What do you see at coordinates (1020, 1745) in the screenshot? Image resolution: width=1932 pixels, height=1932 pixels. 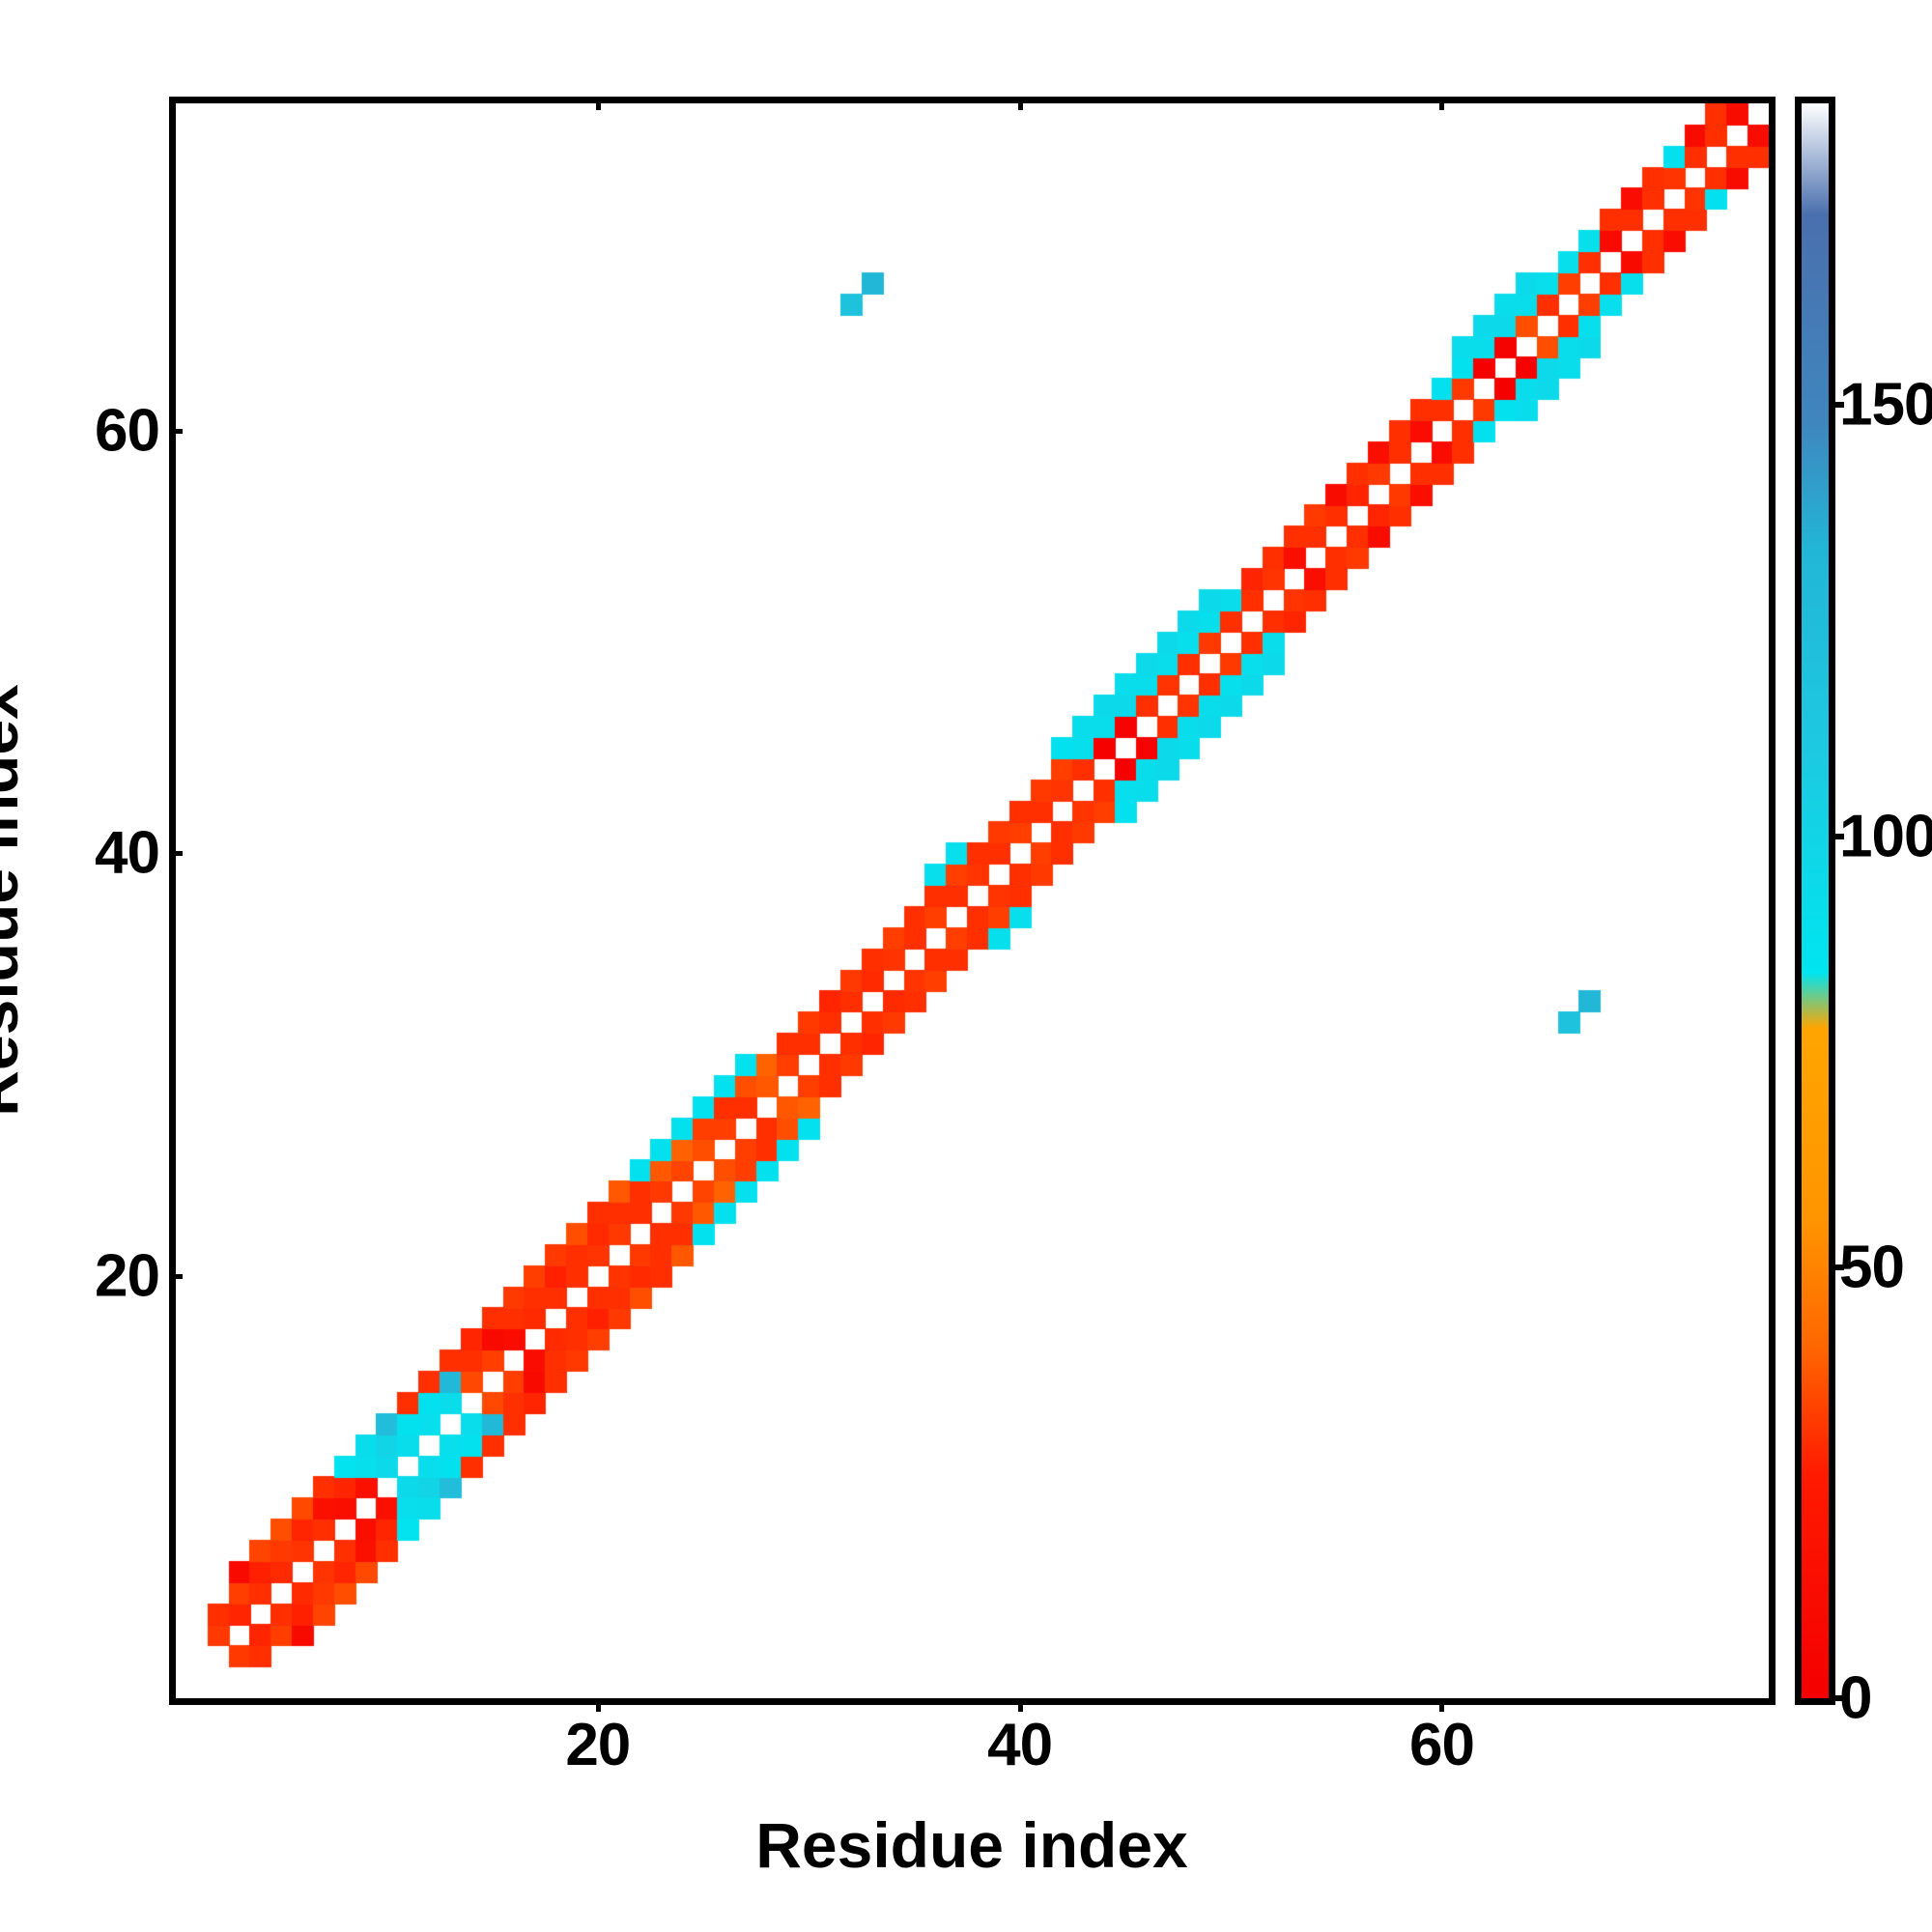 I see `x-tick-label: 40` at bounding box center [1020, 1745].